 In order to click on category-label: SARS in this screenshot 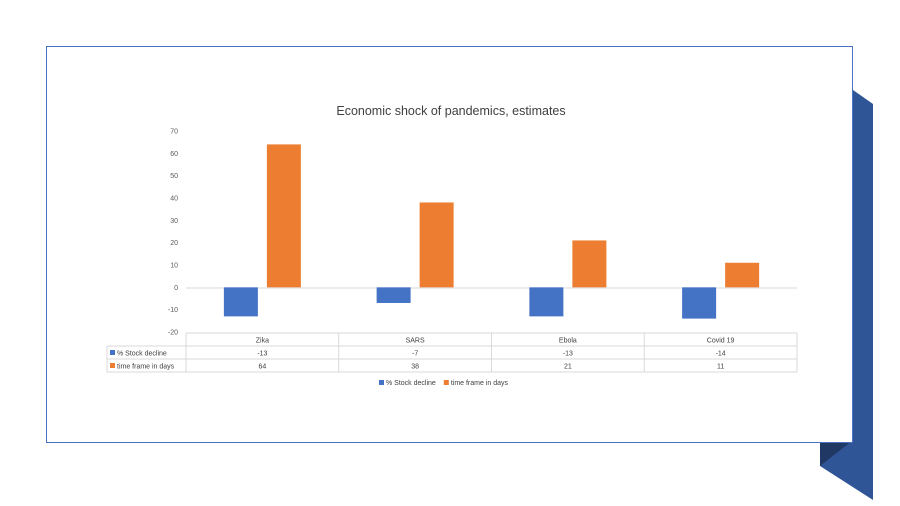, I will do `click(415, 341)`.